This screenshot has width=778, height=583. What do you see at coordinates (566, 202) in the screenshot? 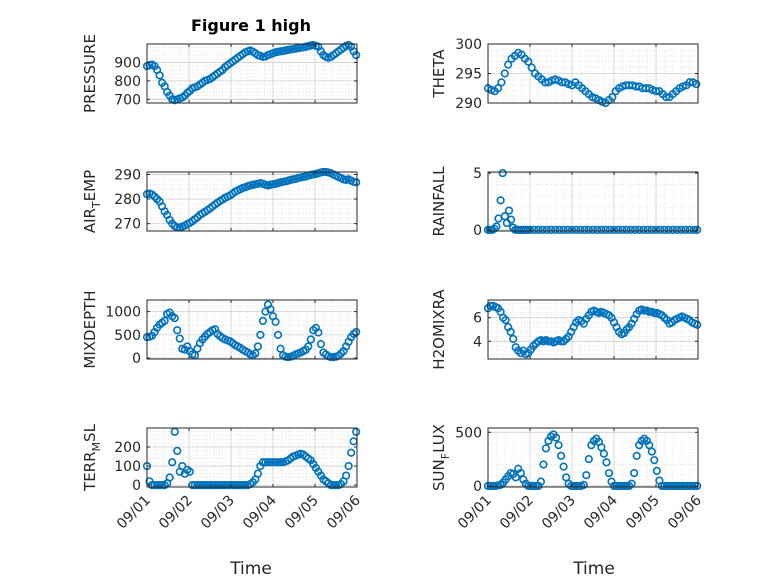
I see `subplot-4: 0 5 RAINFALL` at bounding box center [566, 202].